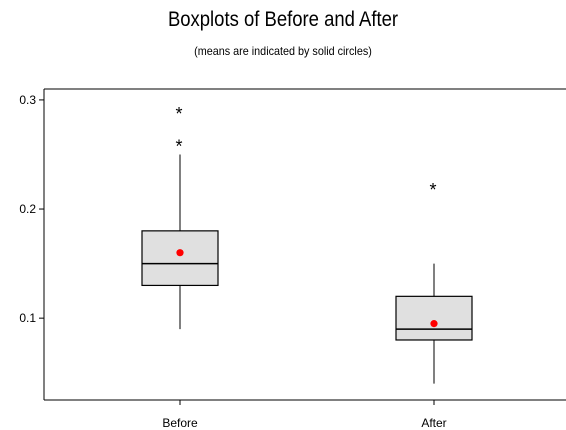 The height and width of the screenshot is (430, 566). I want to click on y-tick-label: 0.3, so click(27, 100).